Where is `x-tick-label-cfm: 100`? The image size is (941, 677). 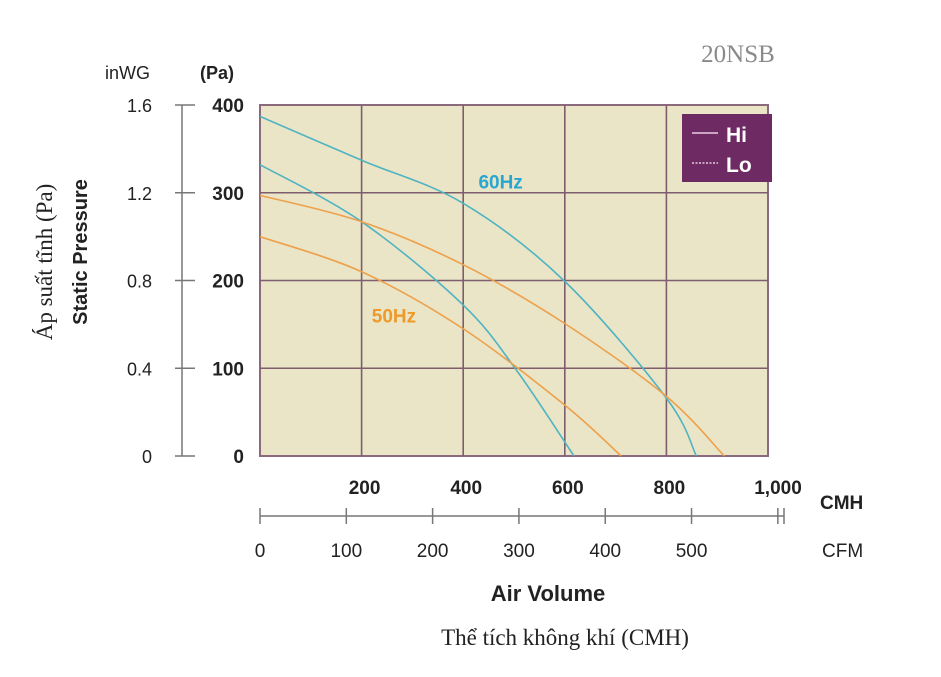 x-tick-label-cfm: 100 is located at coordinates (346, 551).